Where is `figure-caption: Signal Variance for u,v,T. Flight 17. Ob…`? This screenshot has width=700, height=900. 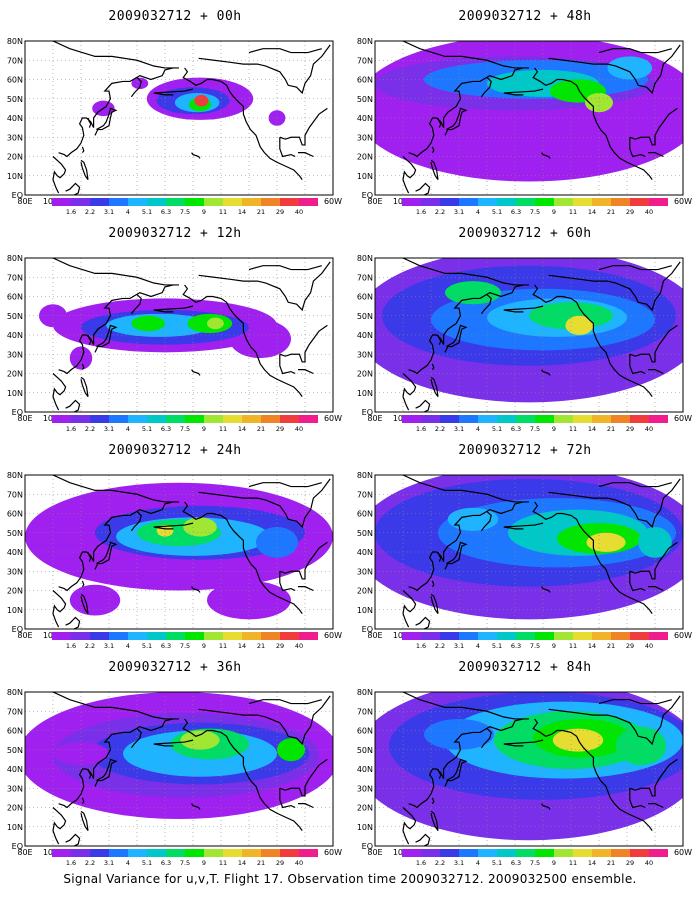 figure-caption: Signal Variance for u,v,T. Flight 17. Ob… is located at coordinates (350, 879).